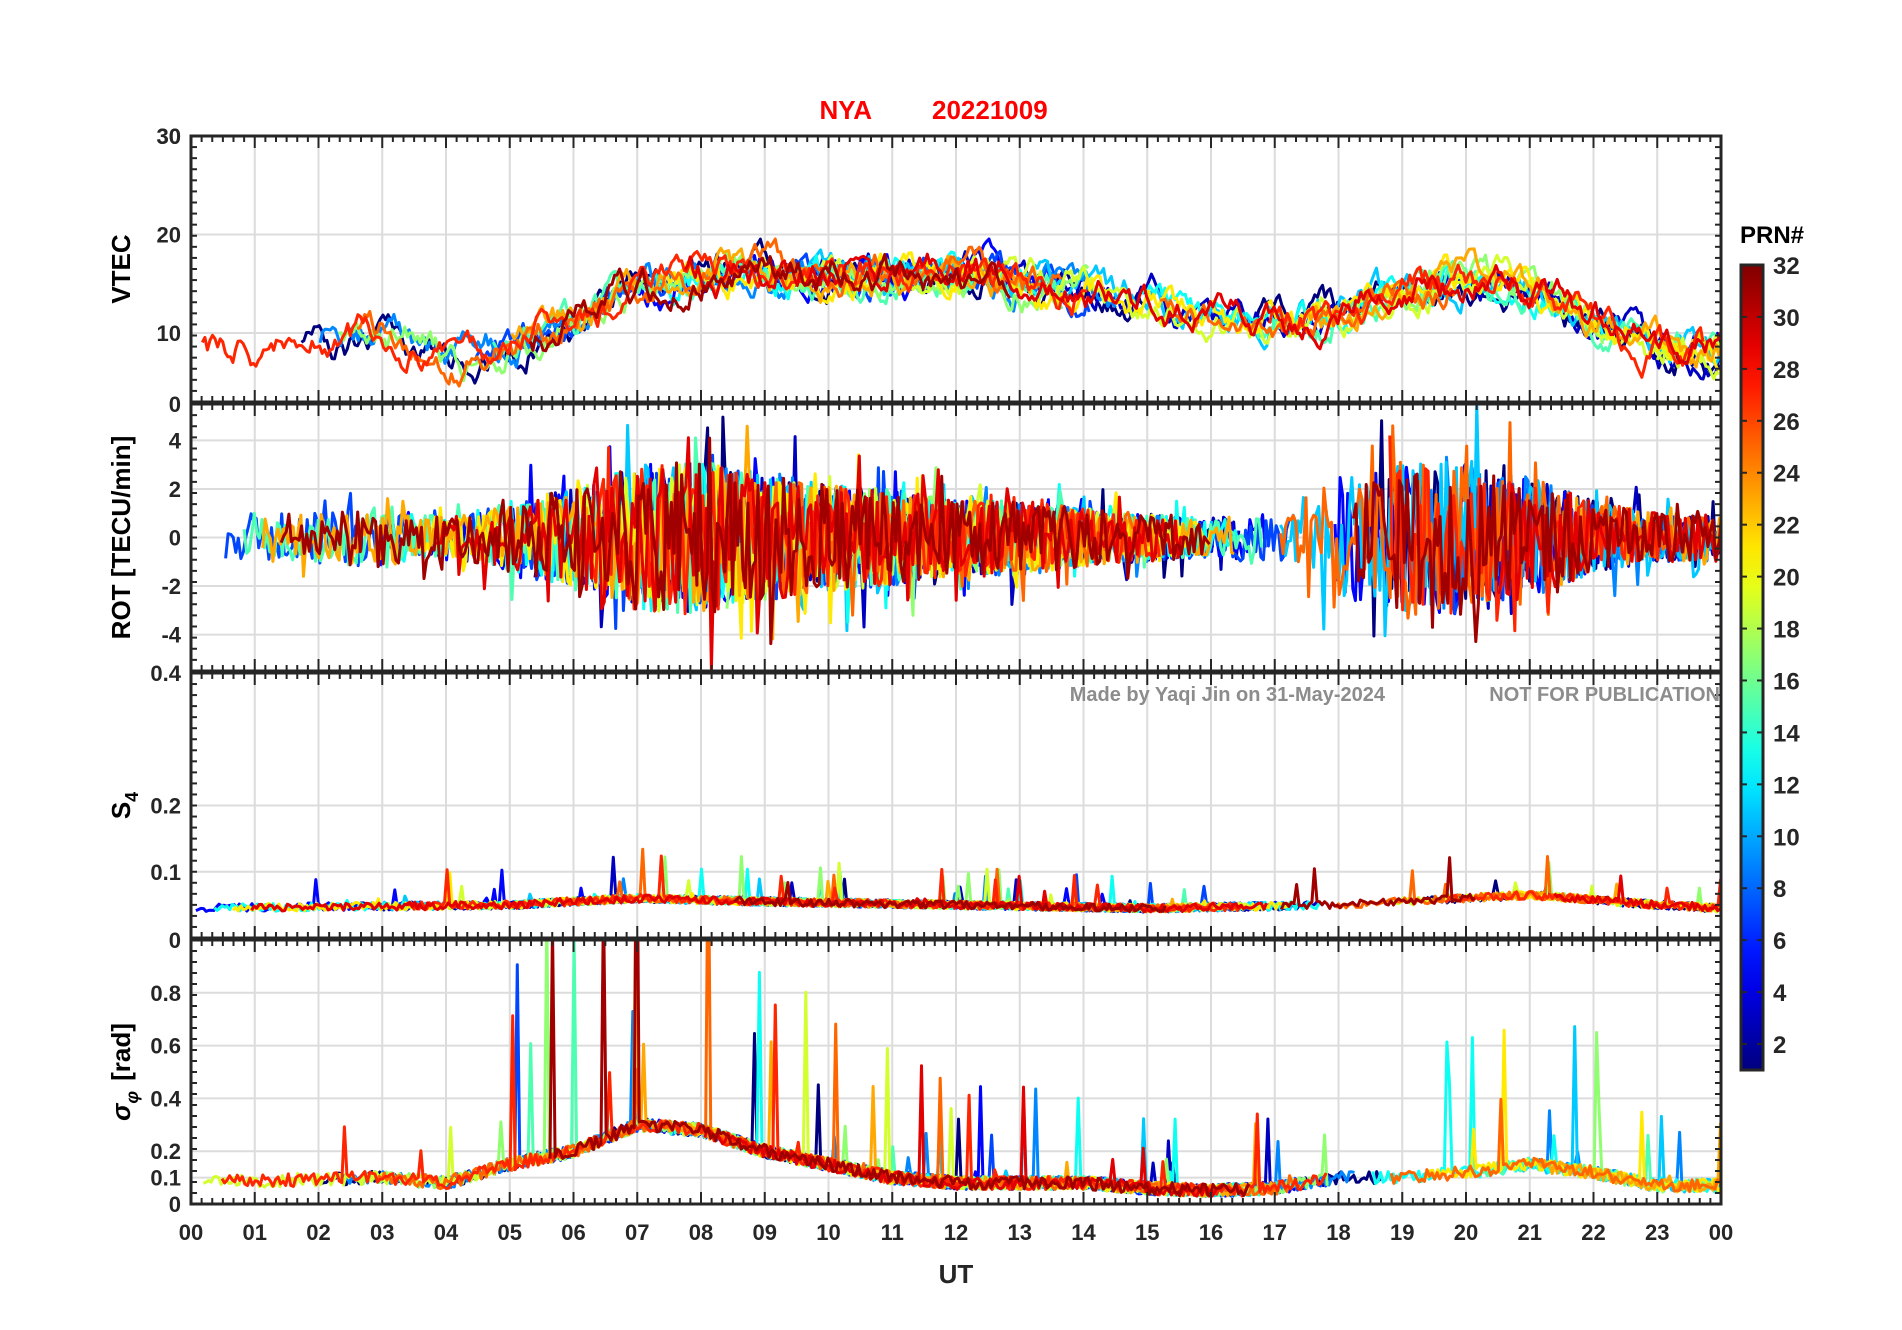 The image size is (1902, 1330). I want to click on y-axis-label: ROT [TECU/min], so click(121, 538).